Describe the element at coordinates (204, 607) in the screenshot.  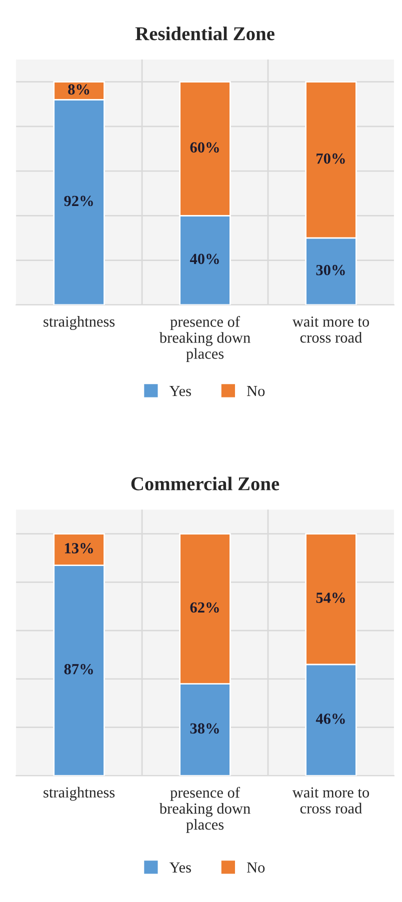
I see `data-label: 62%` at that location.